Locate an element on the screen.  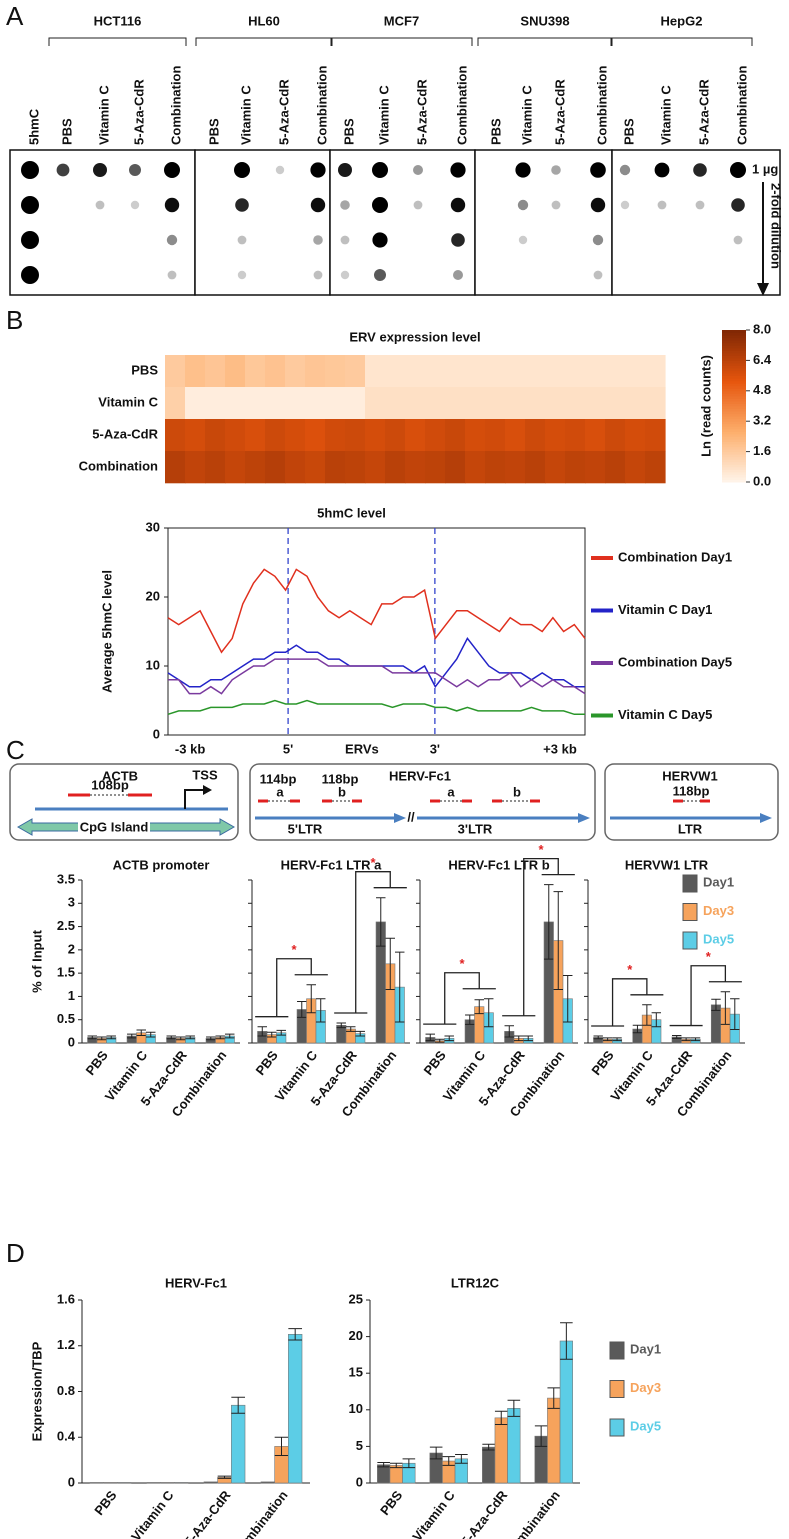
significance-mark: * is located at coordinates (541, 849).